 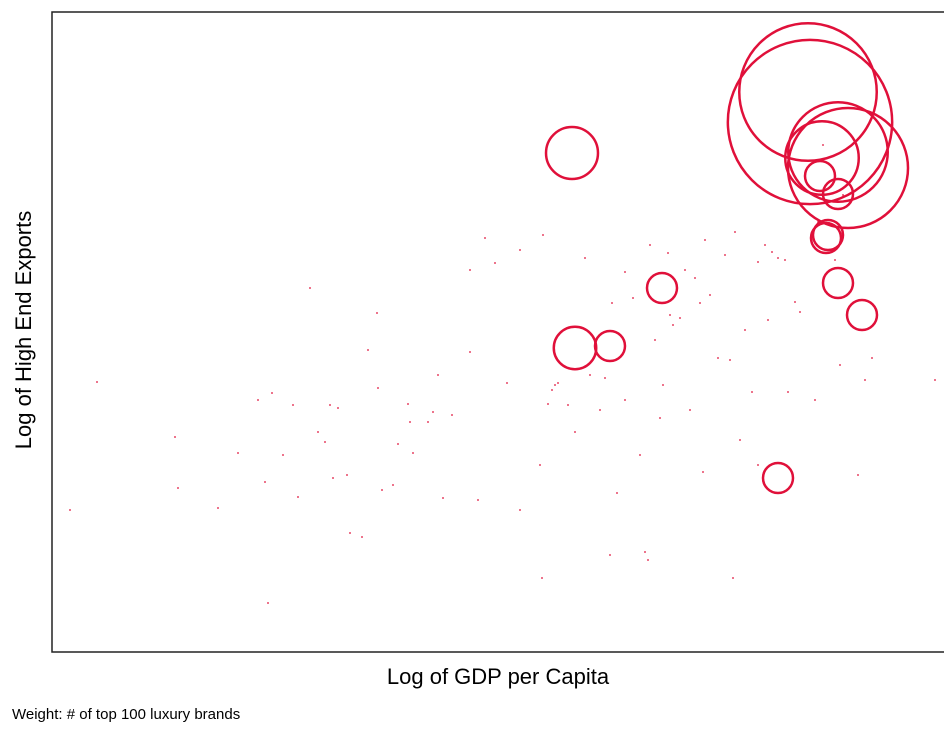 I want to click on y-axis-label: Log of High End Exports, so click(x=23, y=330).